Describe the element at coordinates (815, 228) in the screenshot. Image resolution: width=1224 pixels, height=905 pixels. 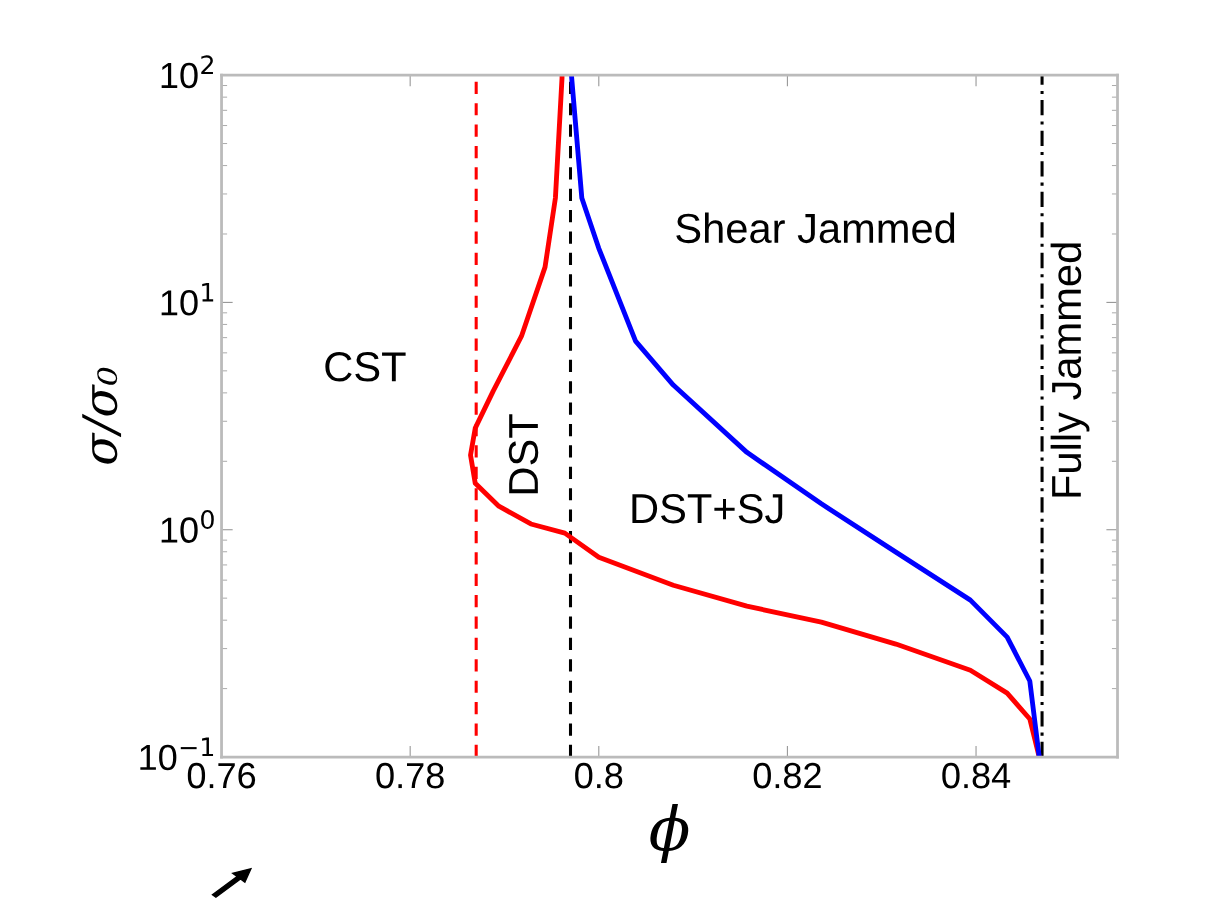
I see `annotation: Shear Jammed` at that location.